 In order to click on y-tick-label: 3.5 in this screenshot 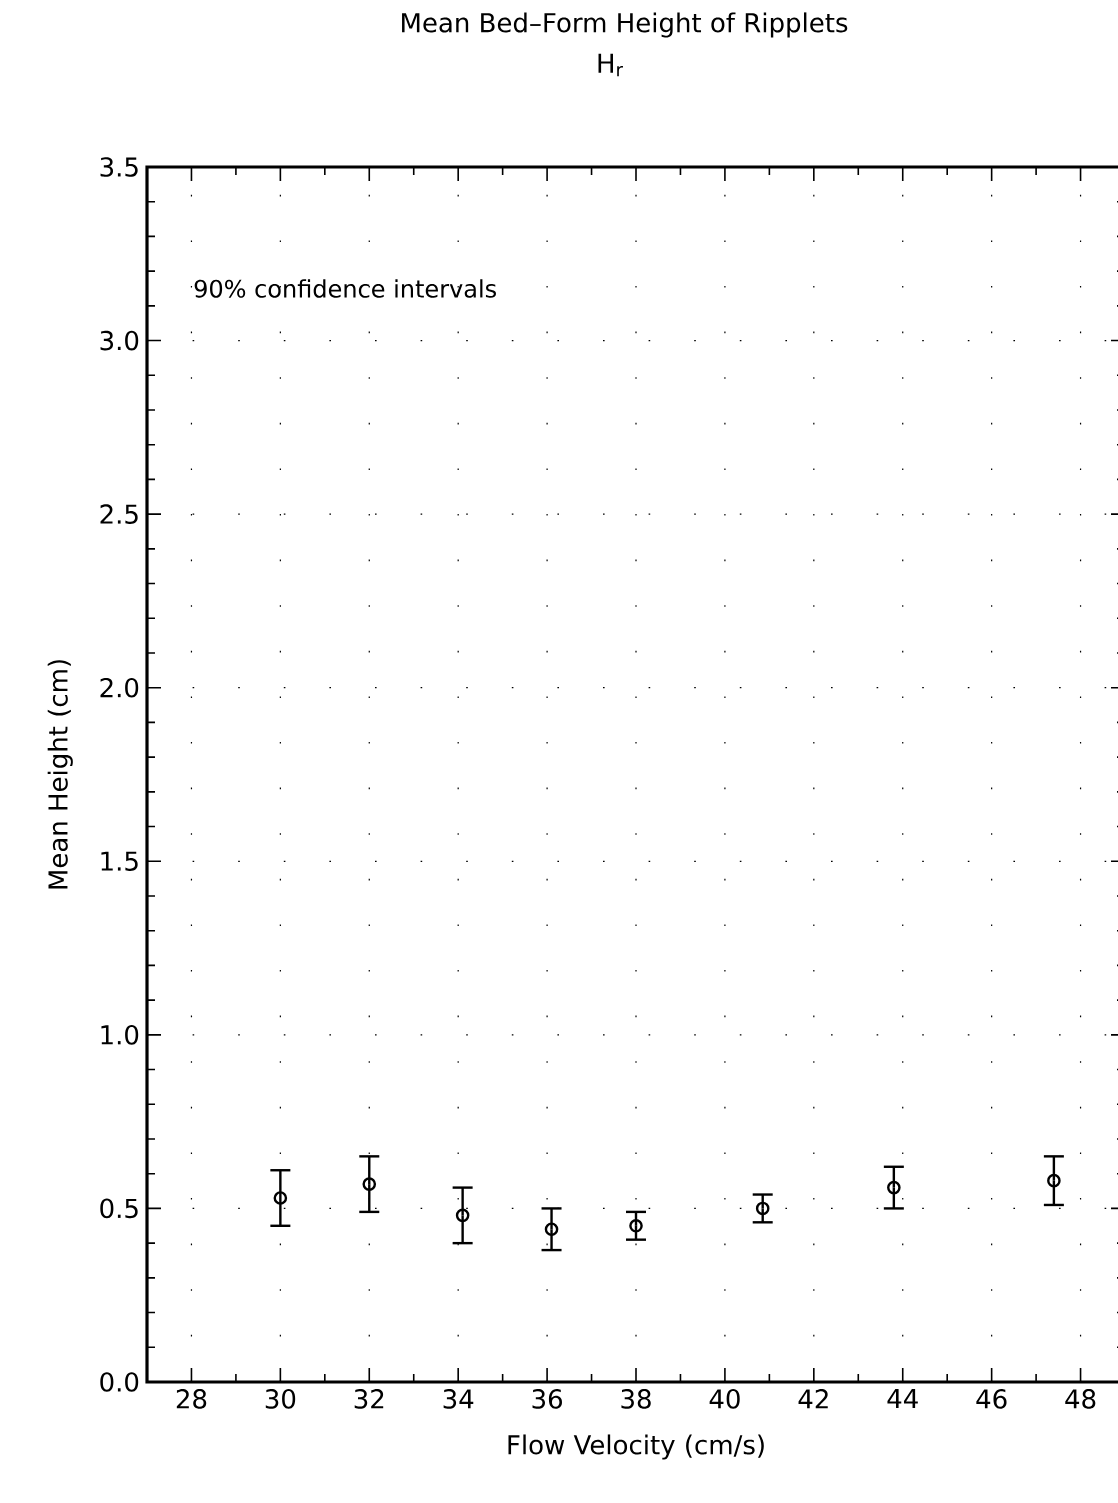, I will do `click(119, 167)`.